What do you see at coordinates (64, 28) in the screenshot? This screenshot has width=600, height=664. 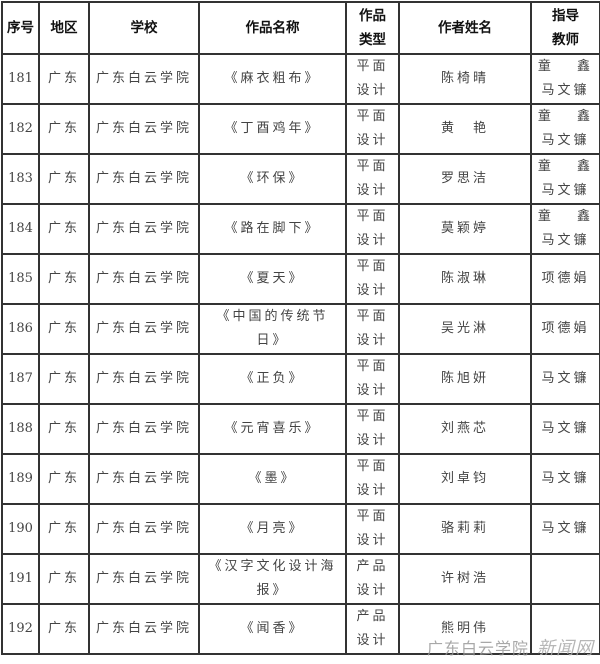 I see `header-col-region: 地区` at bounding box center [64, 28].